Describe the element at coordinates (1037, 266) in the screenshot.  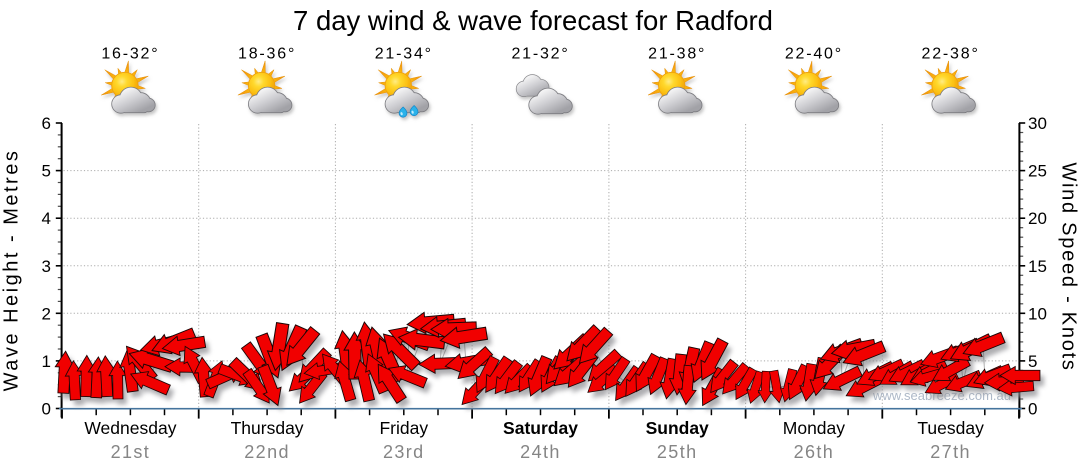
I see `svg-text: 15` at that location.